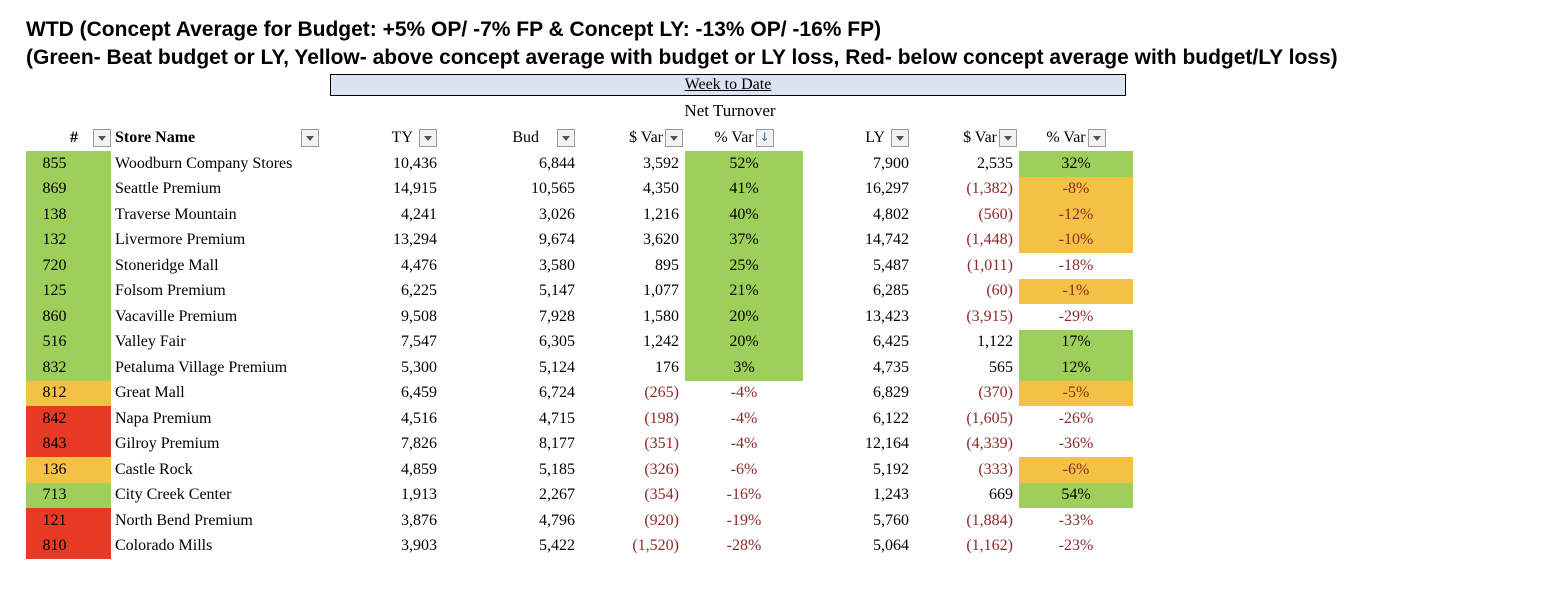 The image size is (1546, 606). What do you see at coordinates (661, 342) in the screenshot?
I see `var-bud-value: 1,242` at bounding box center [661, 342].